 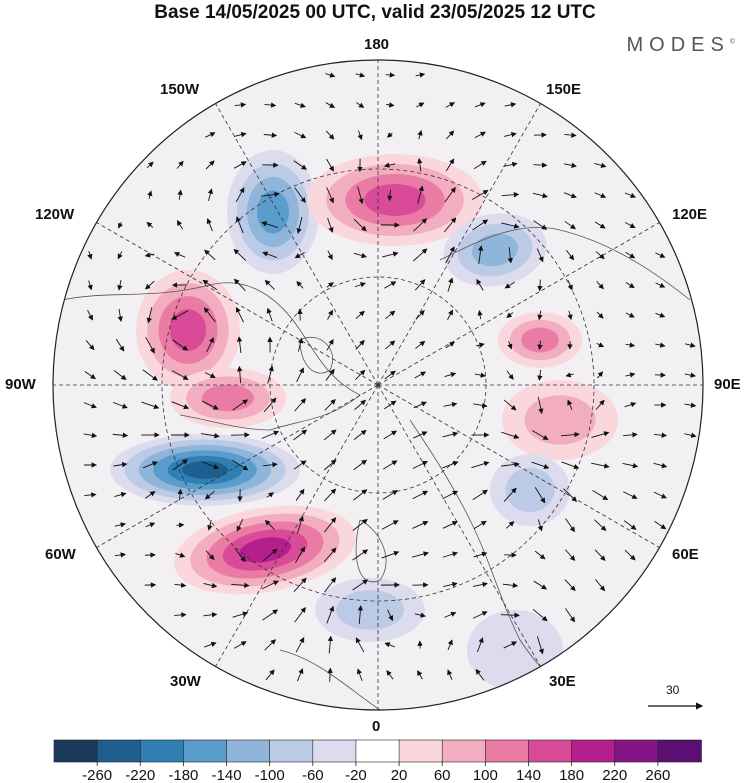 I want to click on copyright-mark: ©, so click(x=732, y=42).